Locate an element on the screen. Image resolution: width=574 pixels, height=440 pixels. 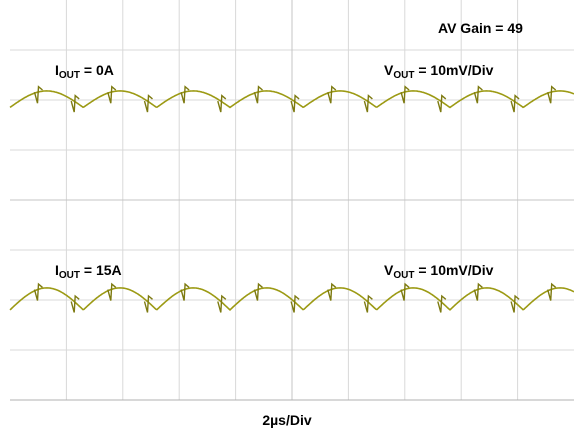
top-current-label: IOUT = 0A is located at coordinates (84, 71).